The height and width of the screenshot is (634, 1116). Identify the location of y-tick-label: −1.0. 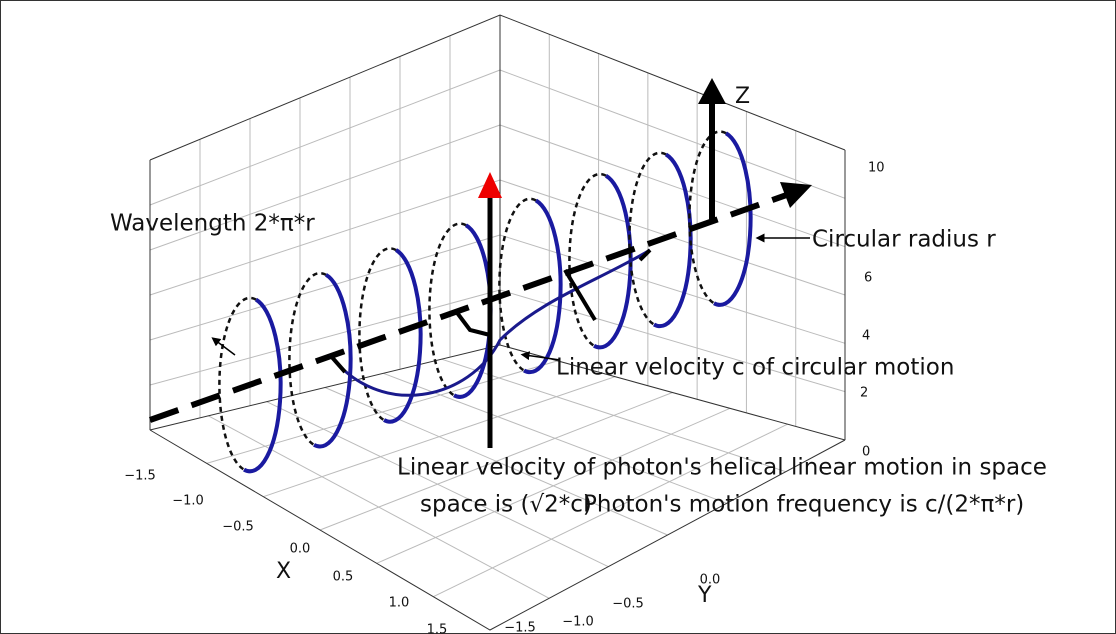
(578, 622).